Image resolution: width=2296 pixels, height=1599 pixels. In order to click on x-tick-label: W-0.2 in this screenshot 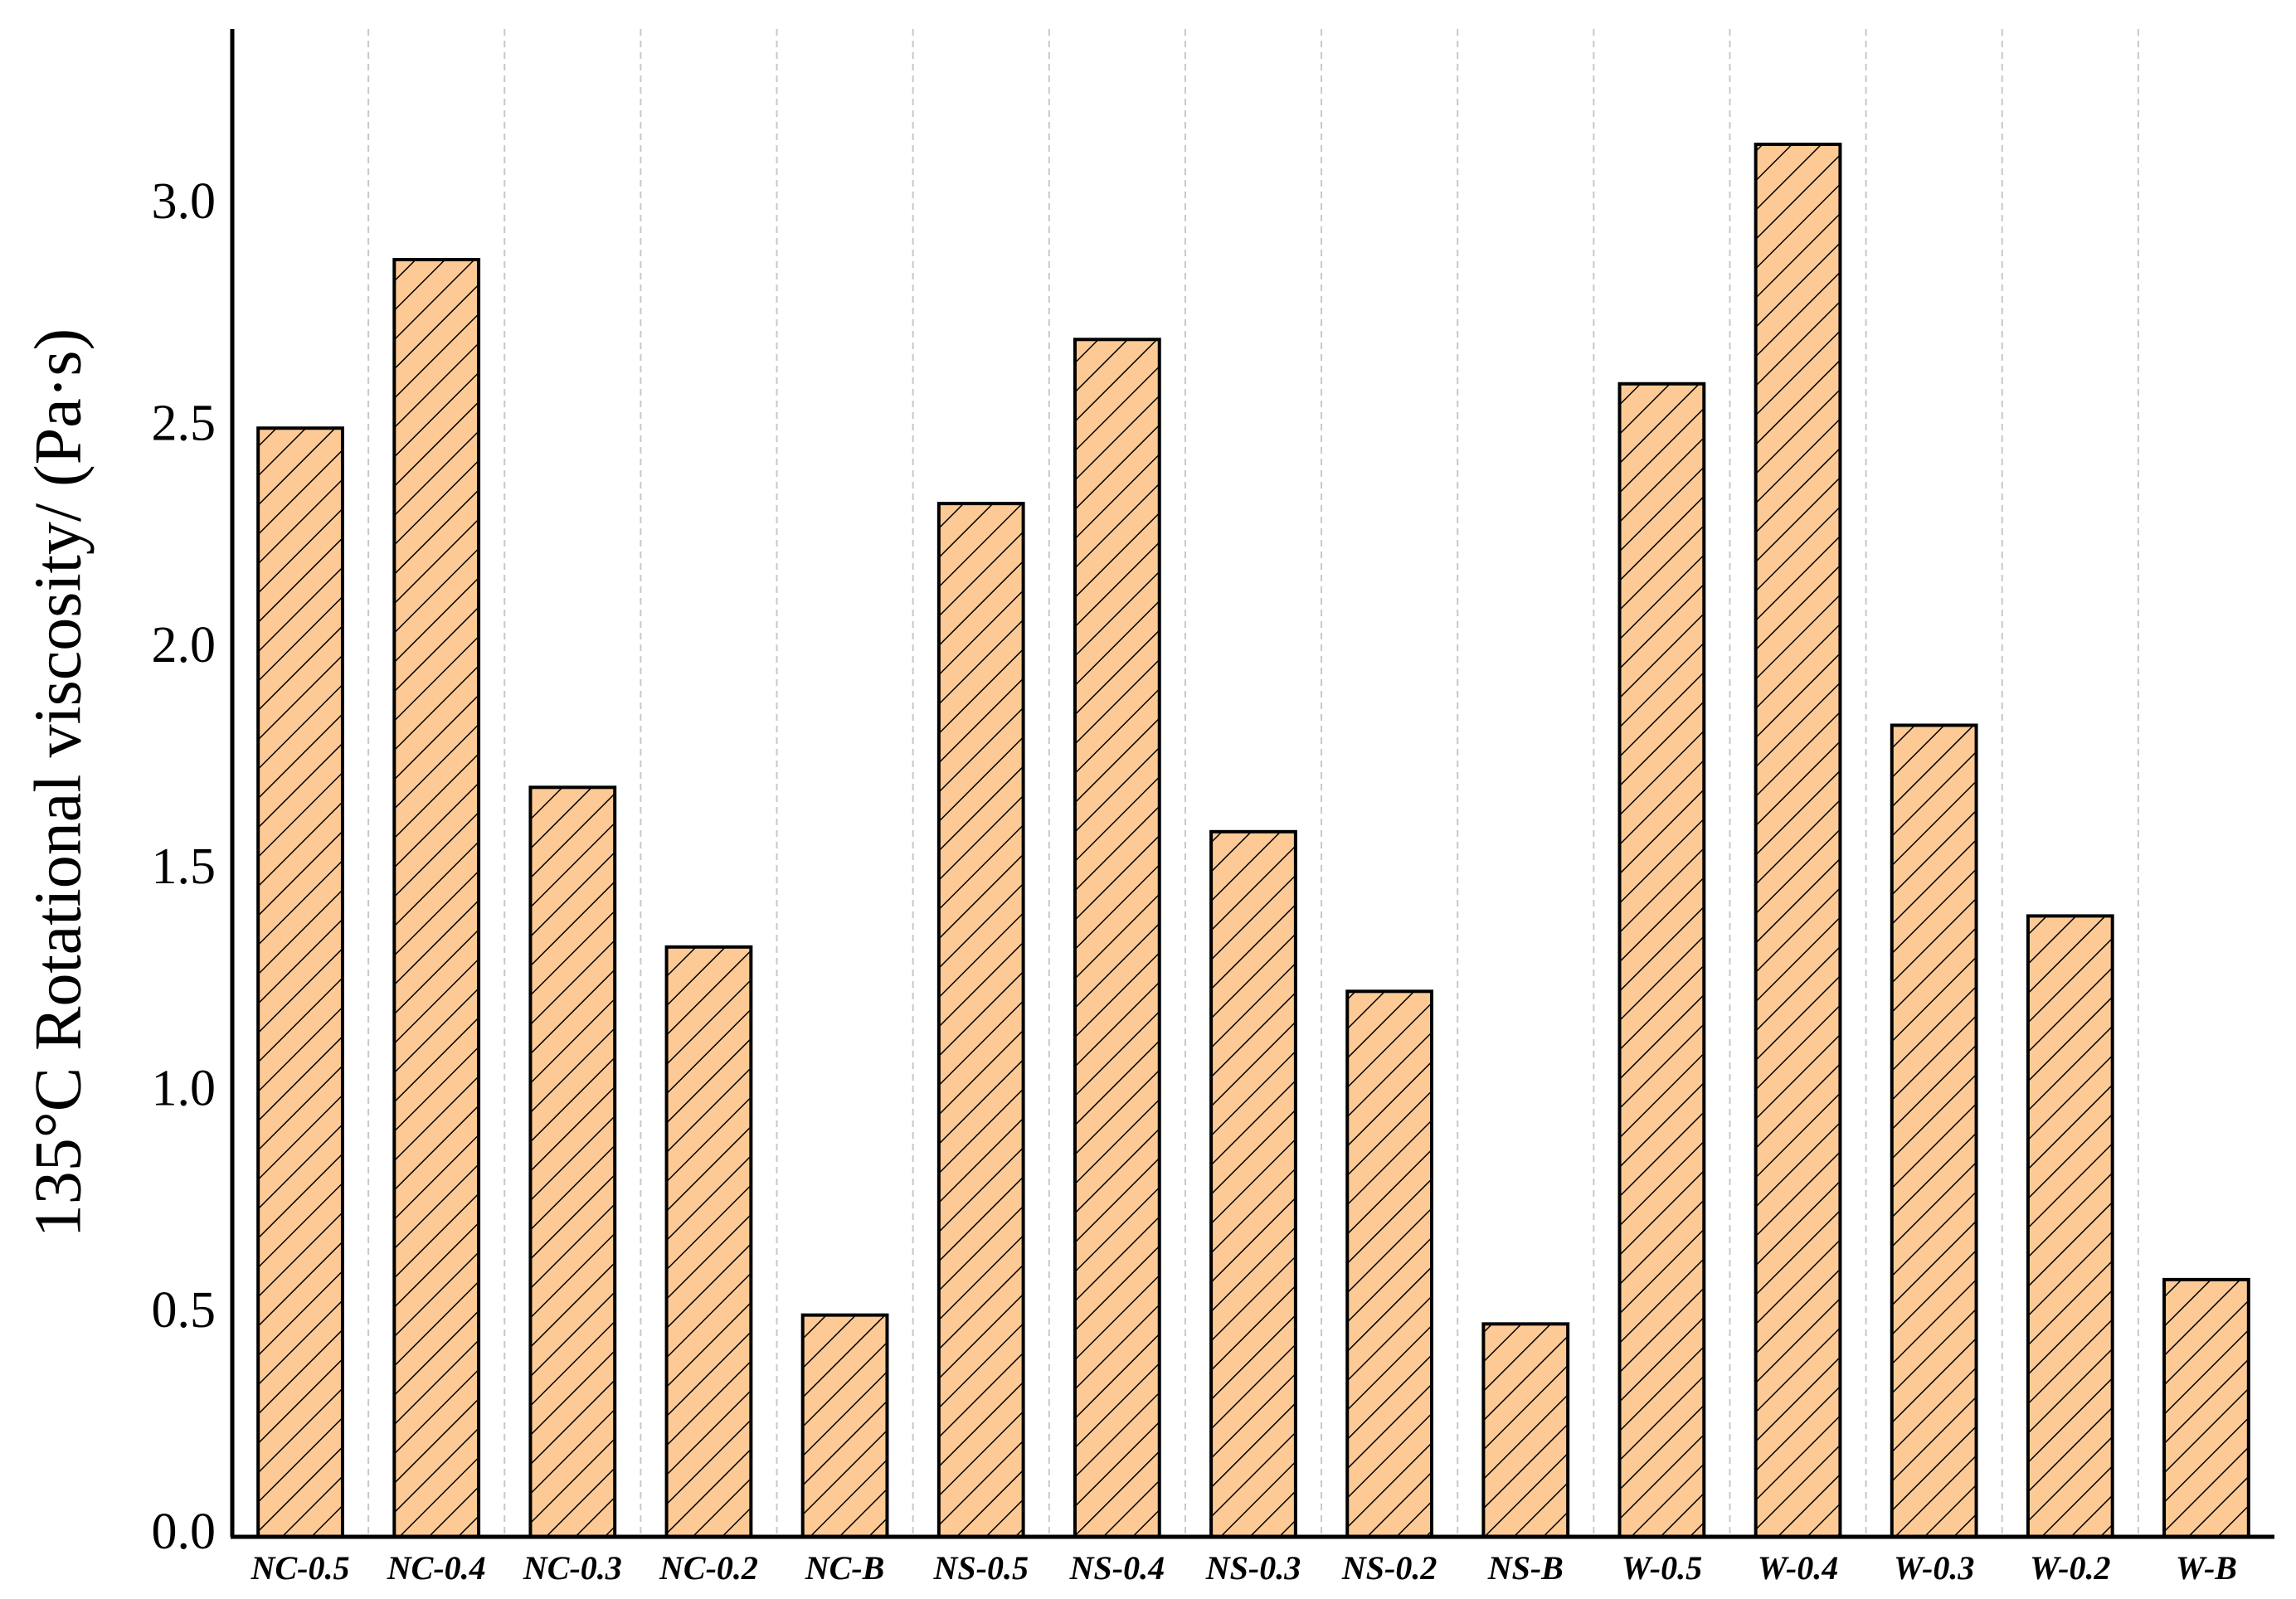, I will do `click(2070, 1568)`.